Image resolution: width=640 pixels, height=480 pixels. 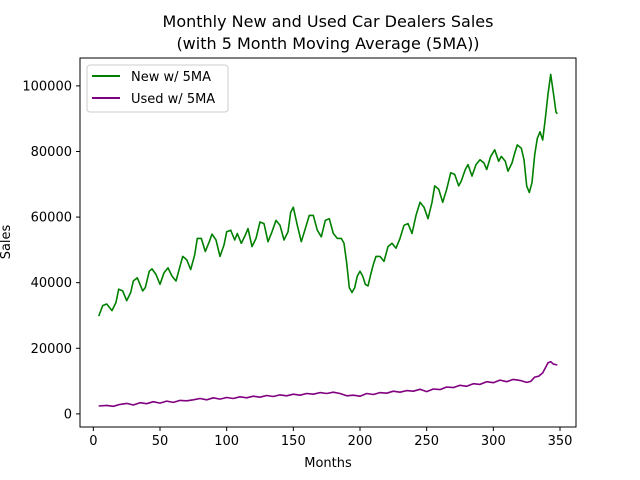 What do you see at coordinates (51, 283) in the screenshot?
I see `y-tick-label: 40000` at bounding box center [51, 283].